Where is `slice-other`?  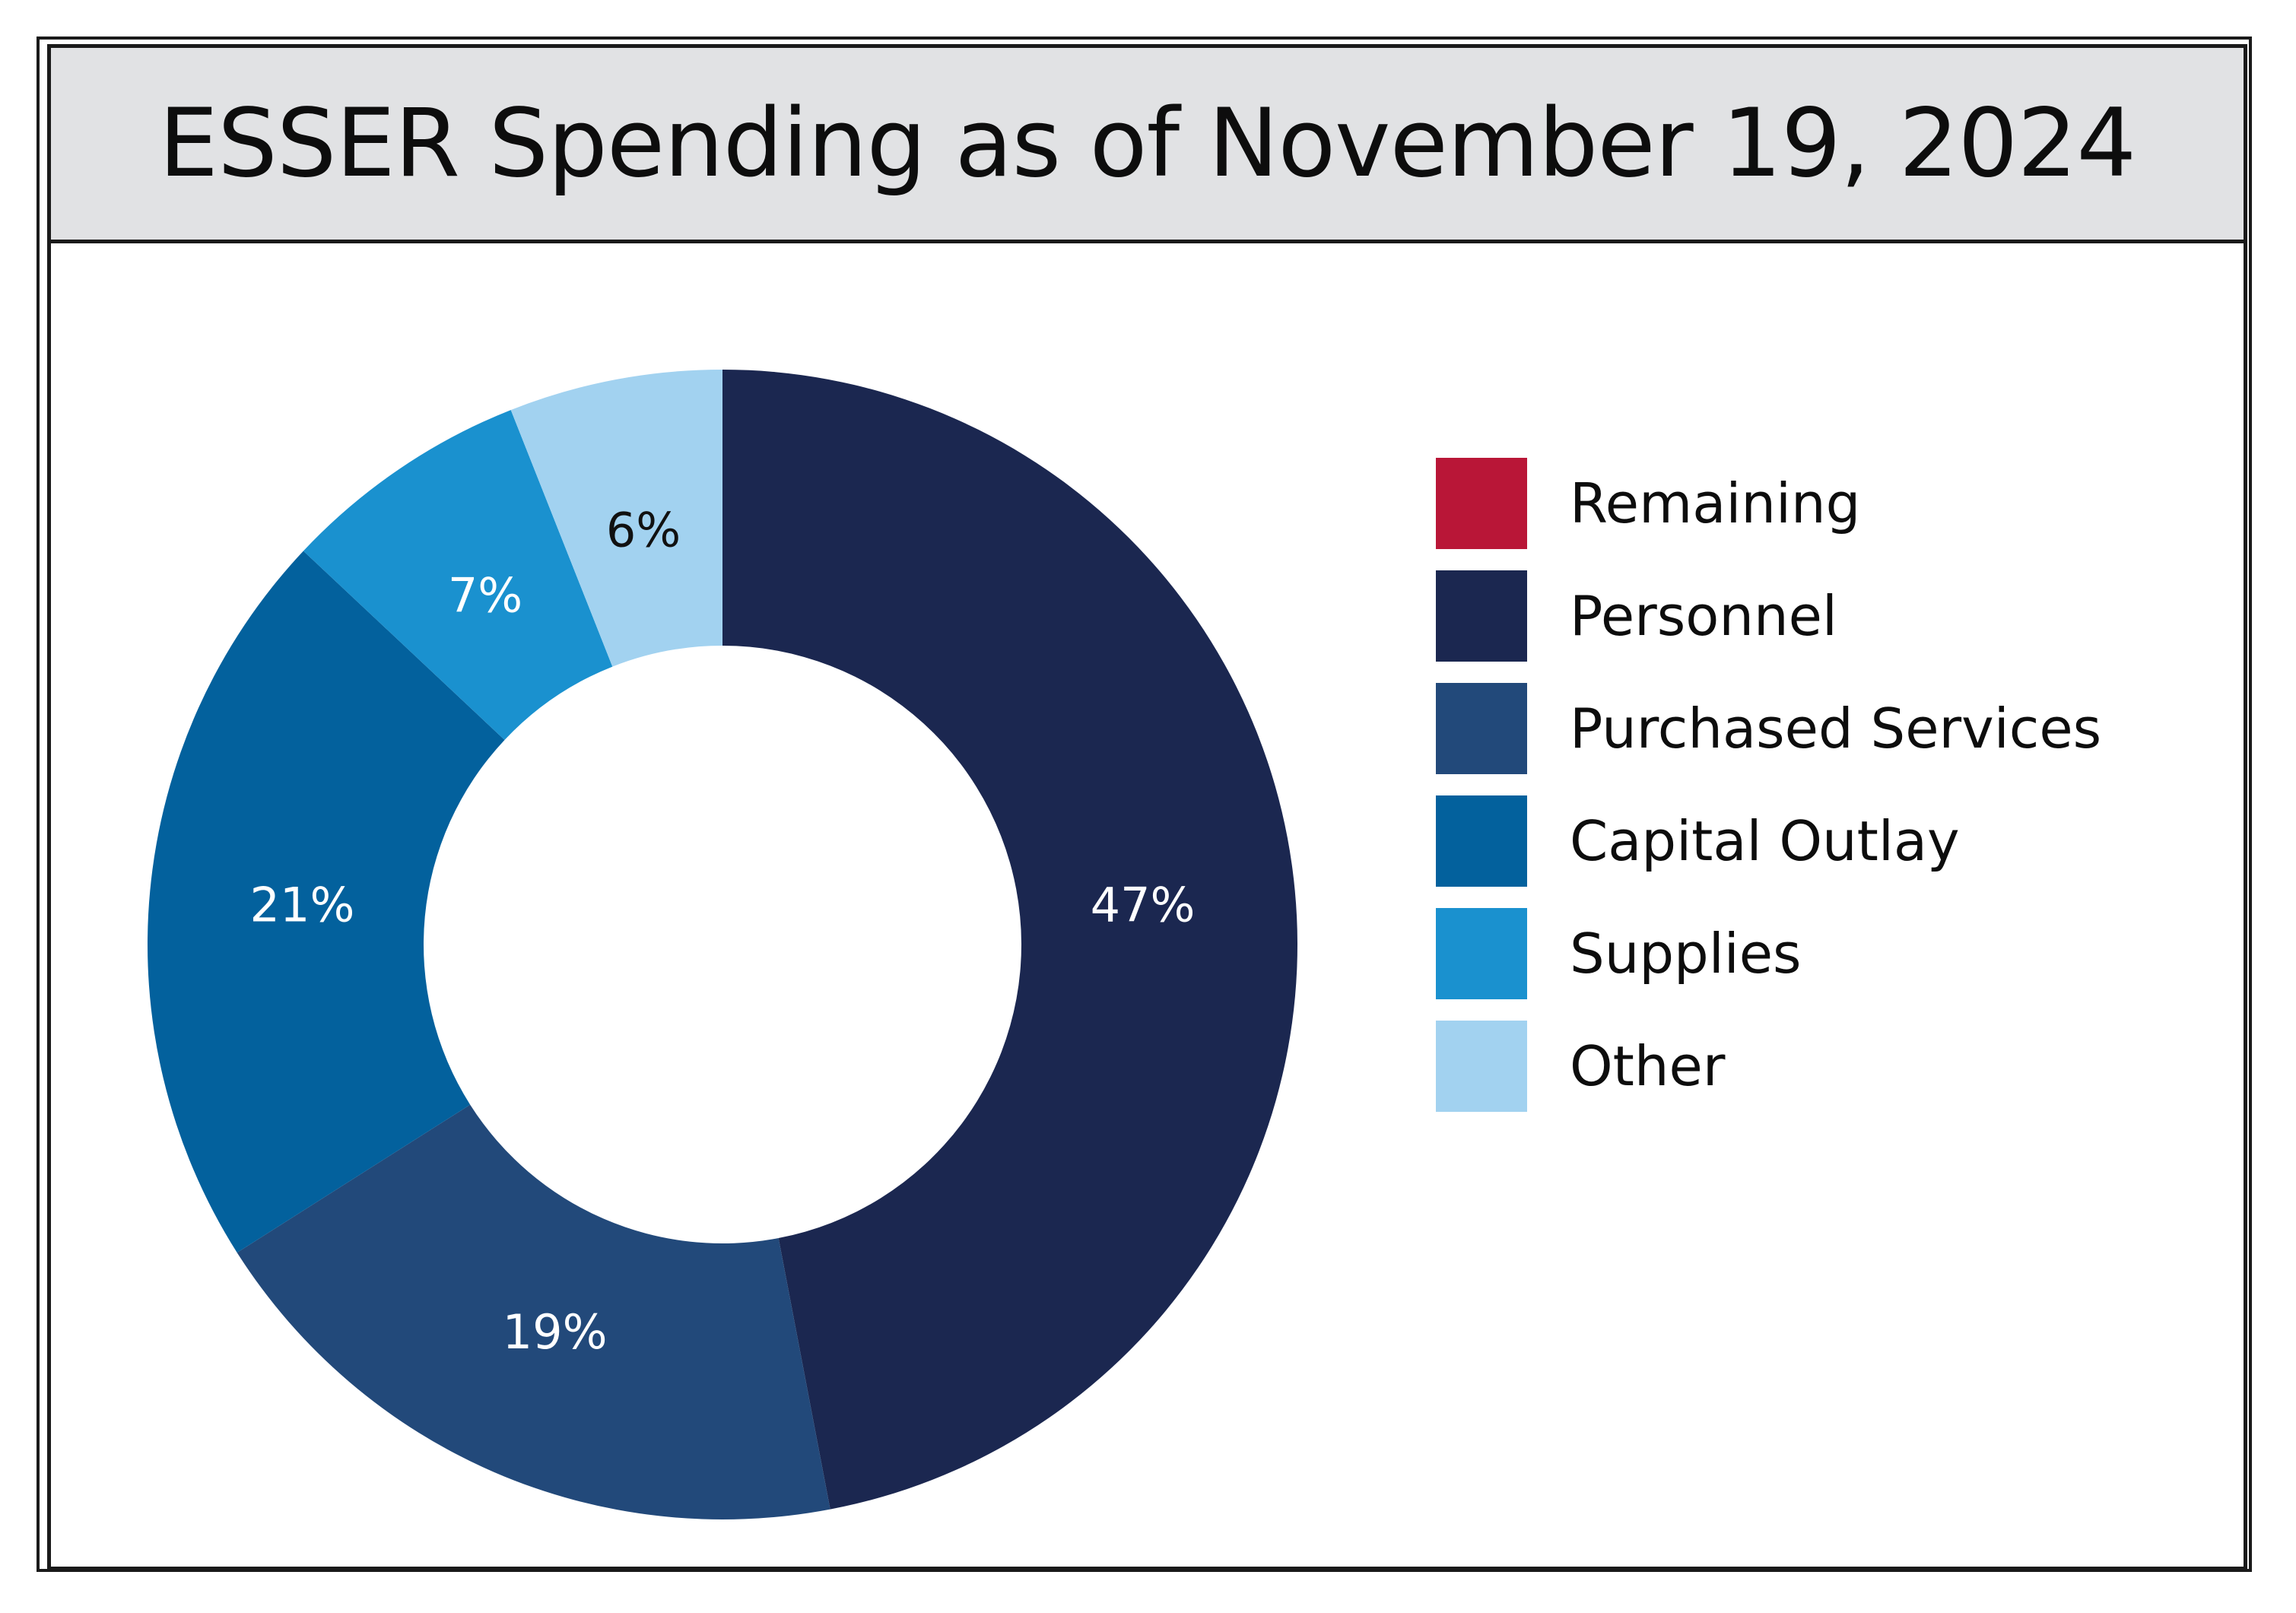
slice-other is located at coordinates (616, 518).